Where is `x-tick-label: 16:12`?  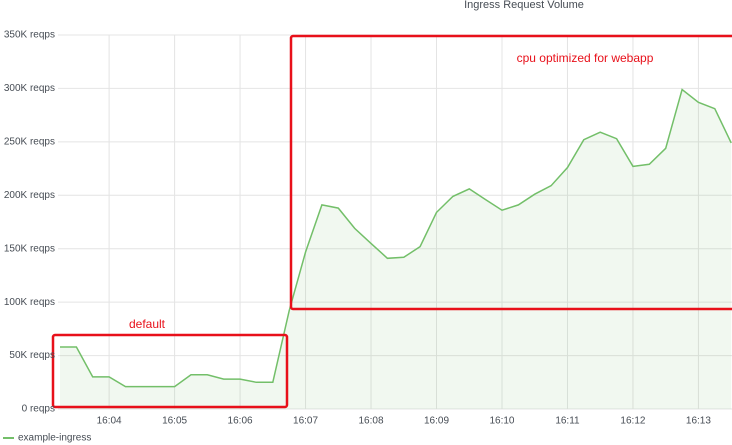 x-tick-label: 16:12 is located at coordinates (632, 421).